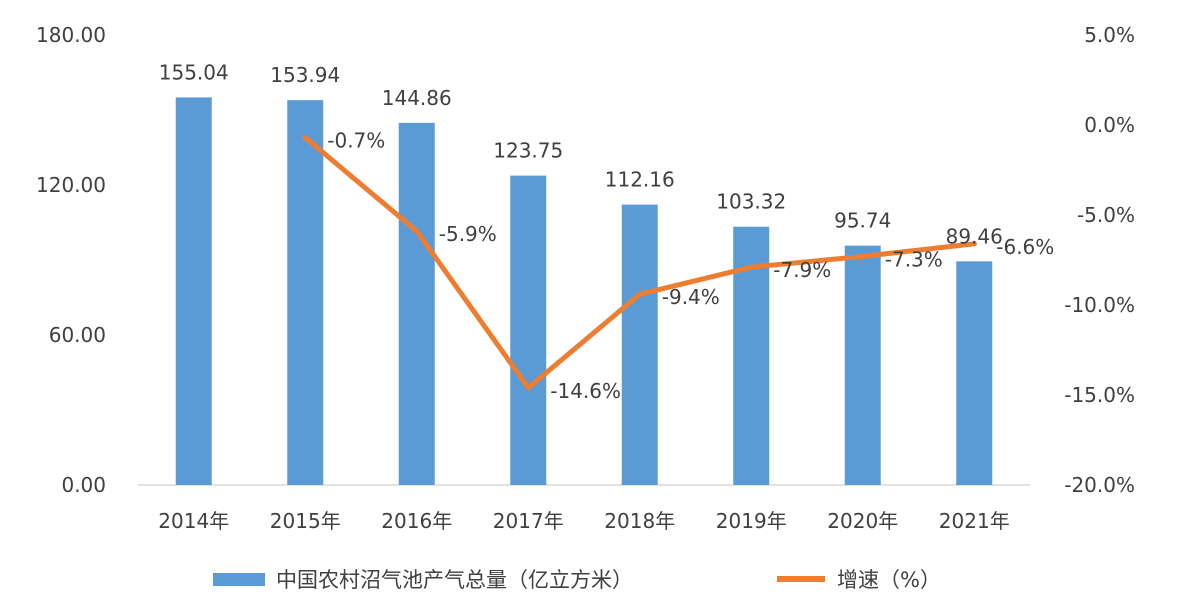 The height and width of the screenshot is (607, 1182). Describe the element at coordinates (585, 391) in the screenshot. I see `line-data-label: -14.6%` at that location.